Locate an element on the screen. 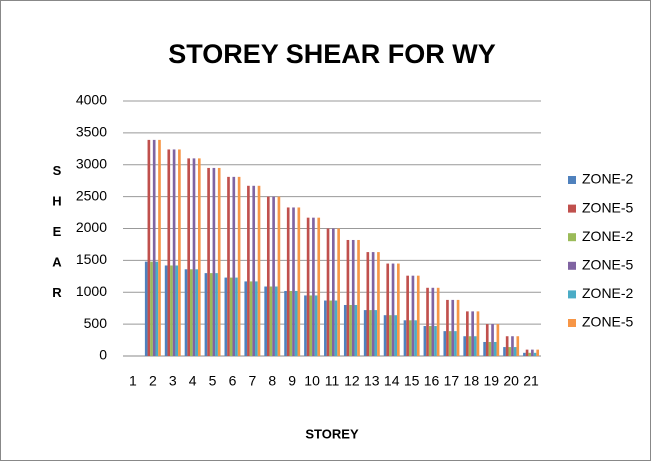  x-tick-label: 17 is located at coordinates (452, 381).